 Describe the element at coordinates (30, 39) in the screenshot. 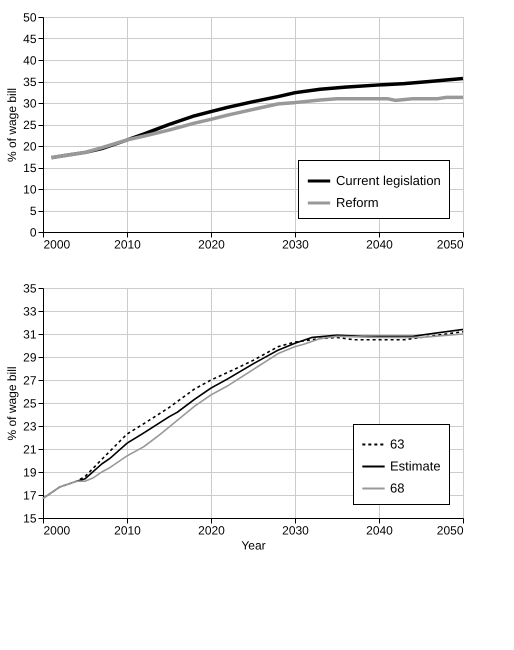

I see `y-tick-label: 45` at that location.